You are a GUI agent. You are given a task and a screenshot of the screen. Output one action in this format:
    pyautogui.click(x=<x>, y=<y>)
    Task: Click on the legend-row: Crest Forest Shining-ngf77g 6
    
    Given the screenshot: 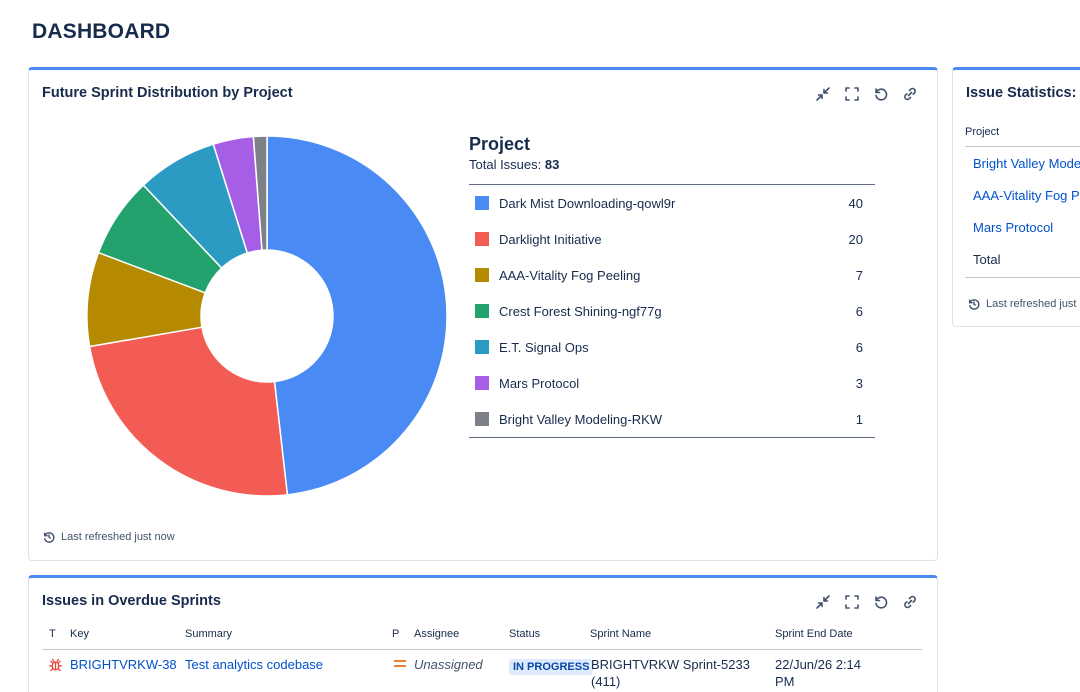 What is the action you would take?
    pyautogui.click(x=672, y=311)
    